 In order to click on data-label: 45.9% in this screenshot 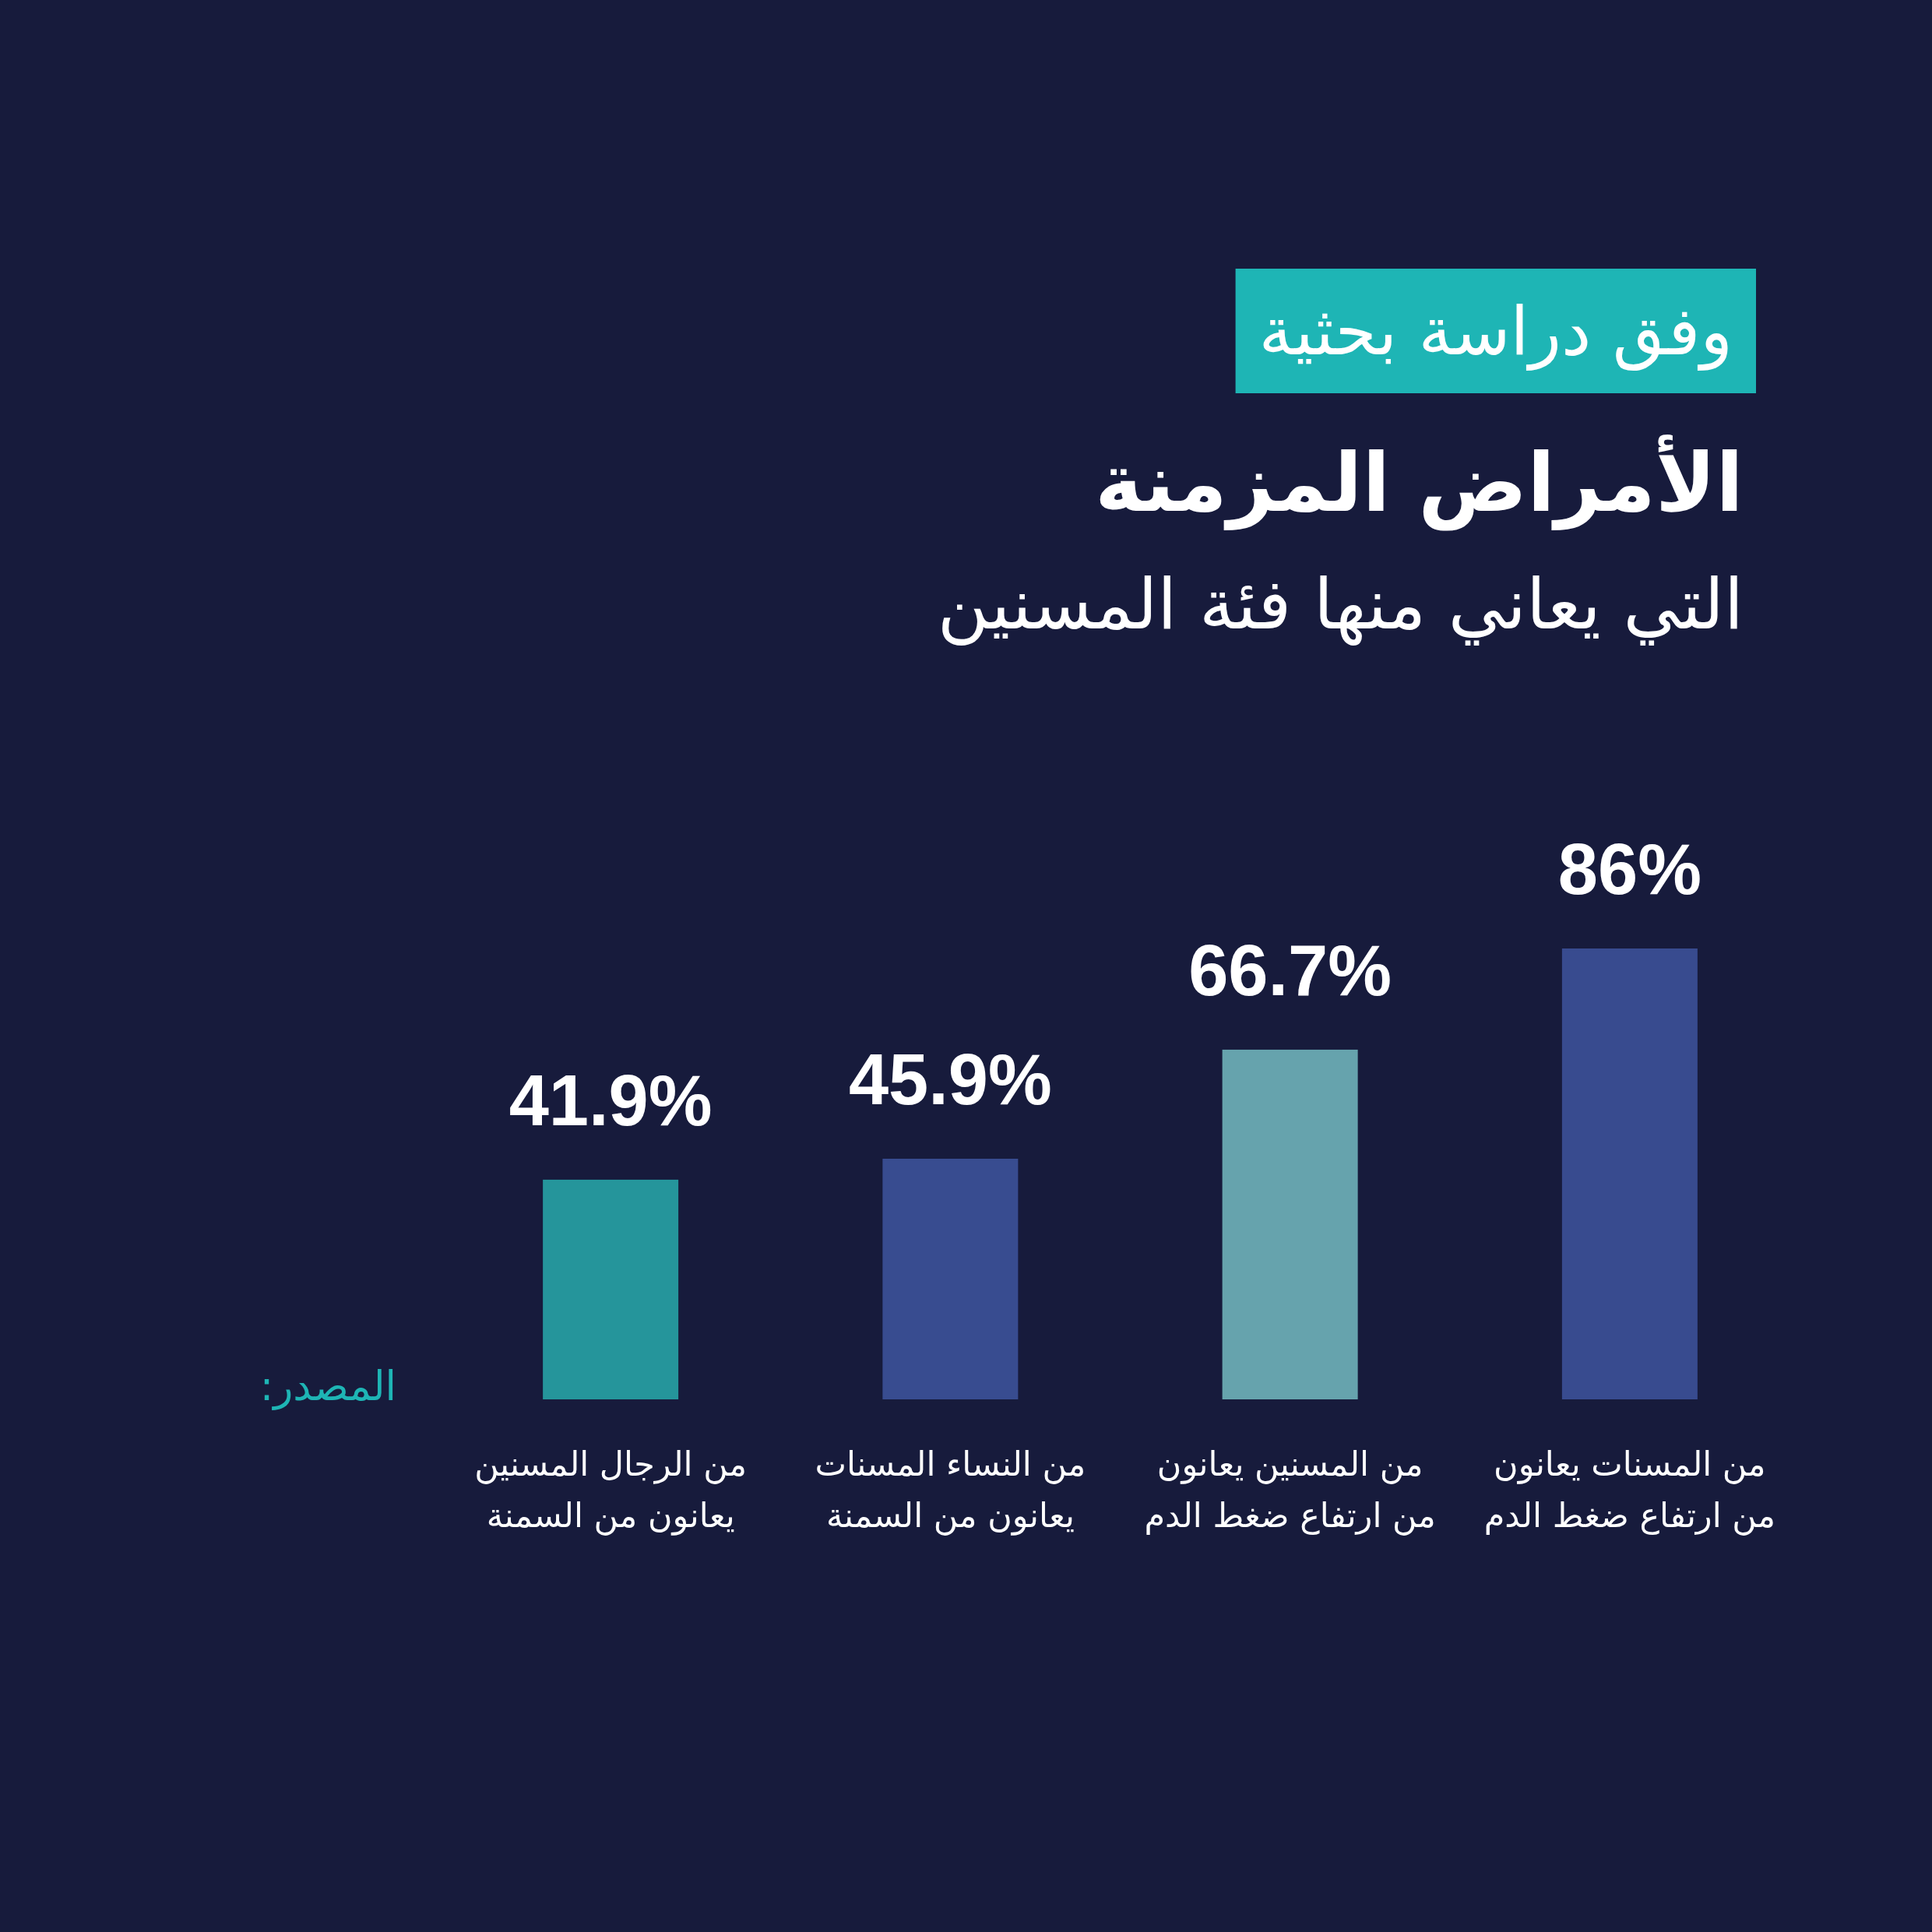, I will do `click(950, 1079)`.